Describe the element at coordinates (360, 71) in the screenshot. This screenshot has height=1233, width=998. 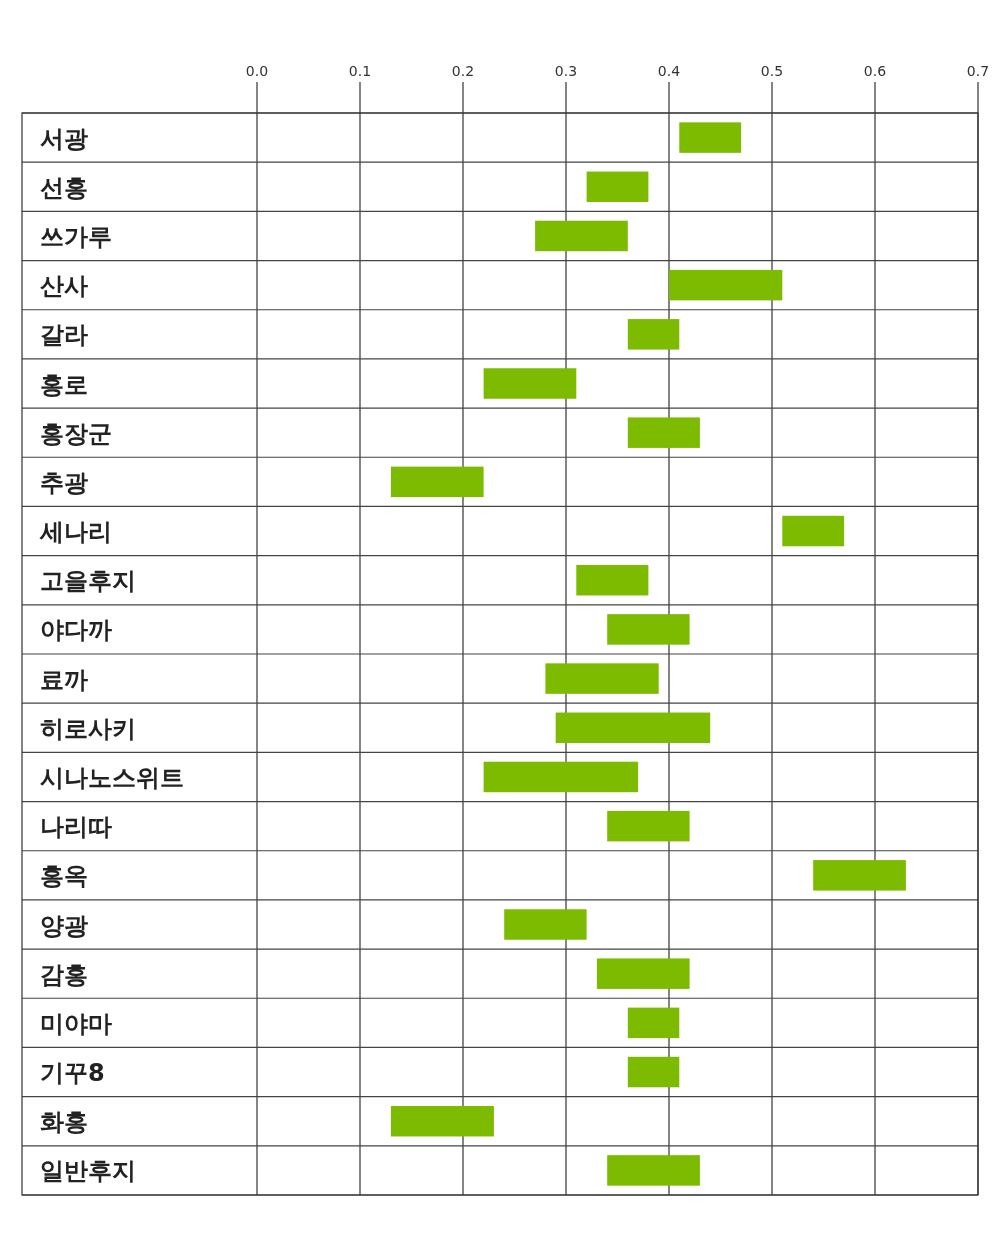
I see `x-tick-label: 0.1` at that location.